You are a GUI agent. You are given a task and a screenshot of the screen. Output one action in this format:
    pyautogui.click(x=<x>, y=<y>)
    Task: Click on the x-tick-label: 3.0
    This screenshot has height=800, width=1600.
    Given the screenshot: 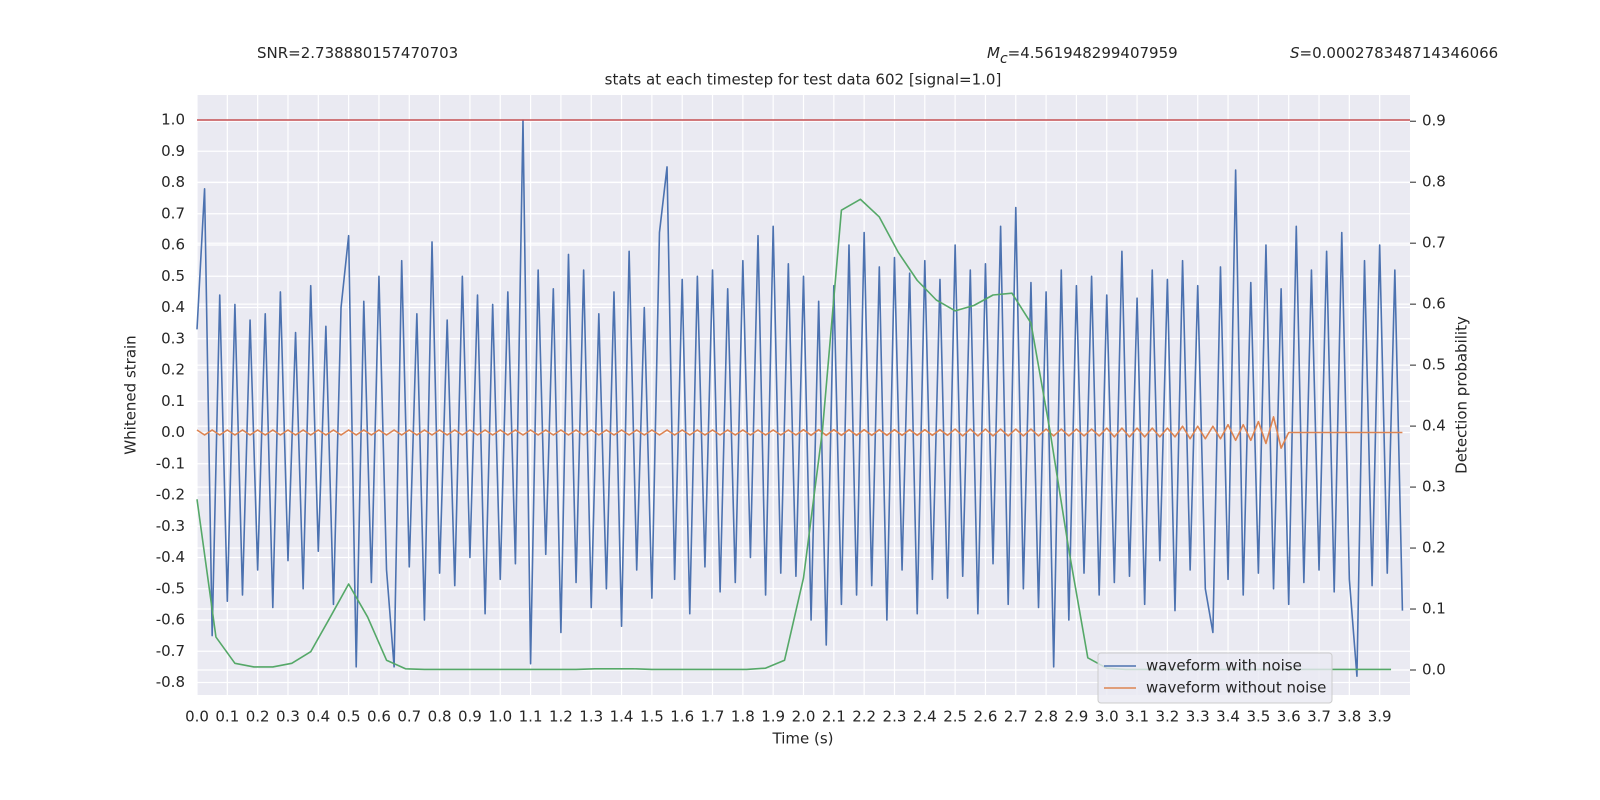 What is the action you would take?
    pyautogui.click(x=1107, y=717)
    